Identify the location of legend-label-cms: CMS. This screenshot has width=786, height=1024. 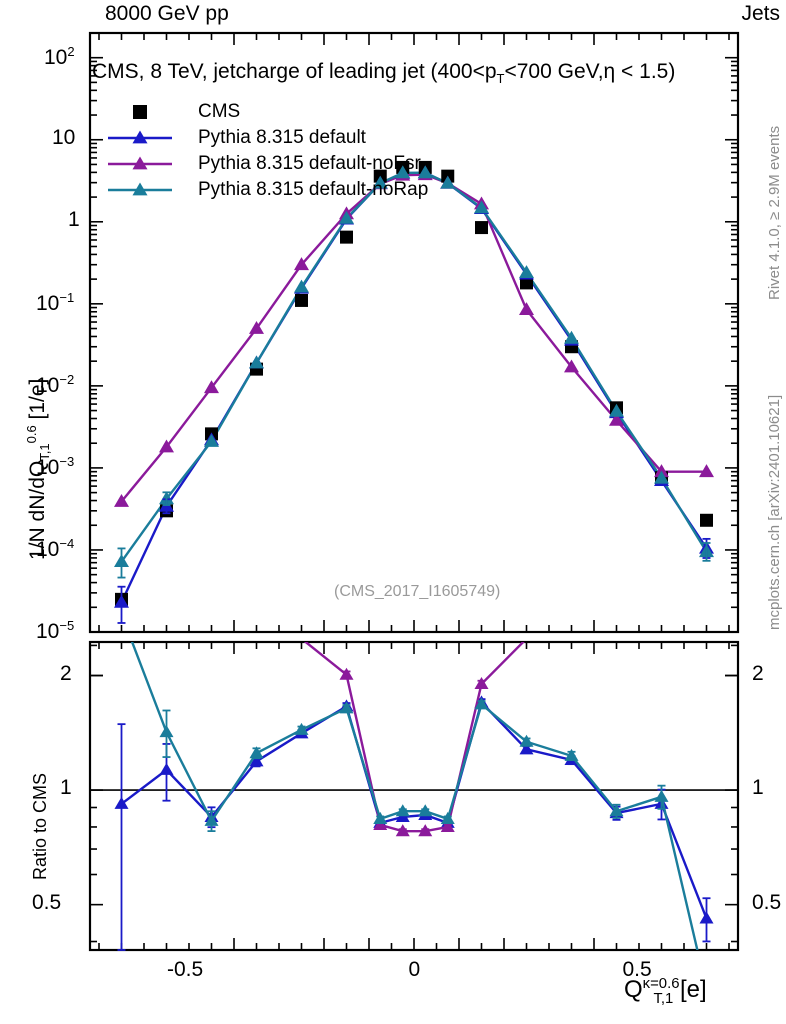
(219, 111).